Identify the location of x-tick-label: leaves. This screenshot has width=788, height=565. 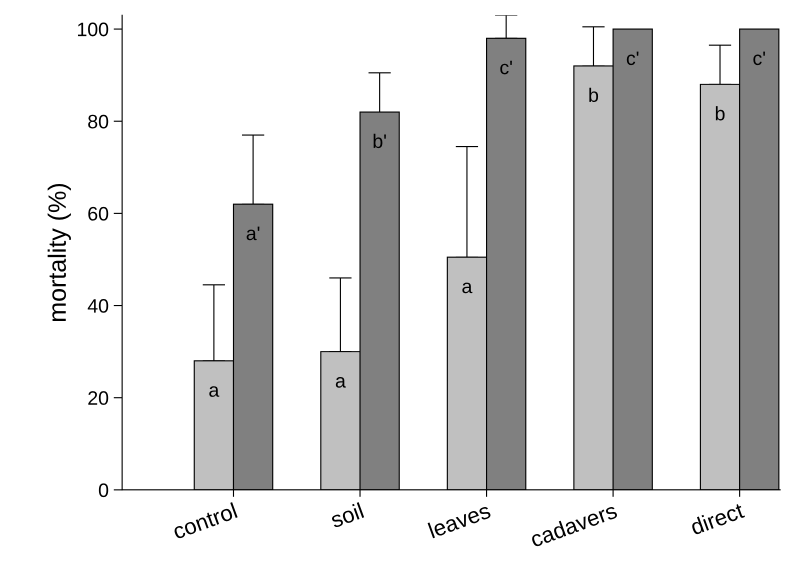
(460, 520).